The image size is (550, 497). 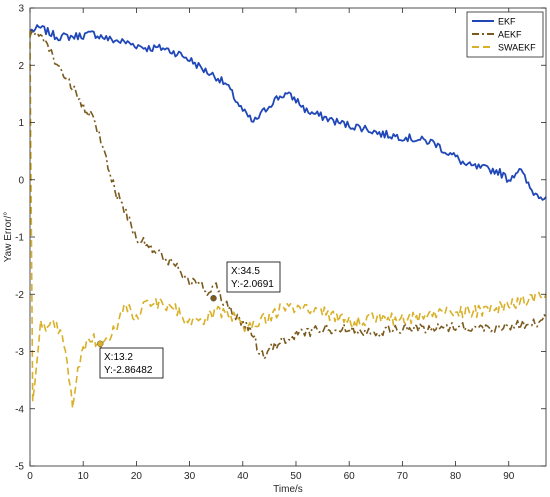 I want to click on y-tick-label: -4, so click(x=19, y=409).